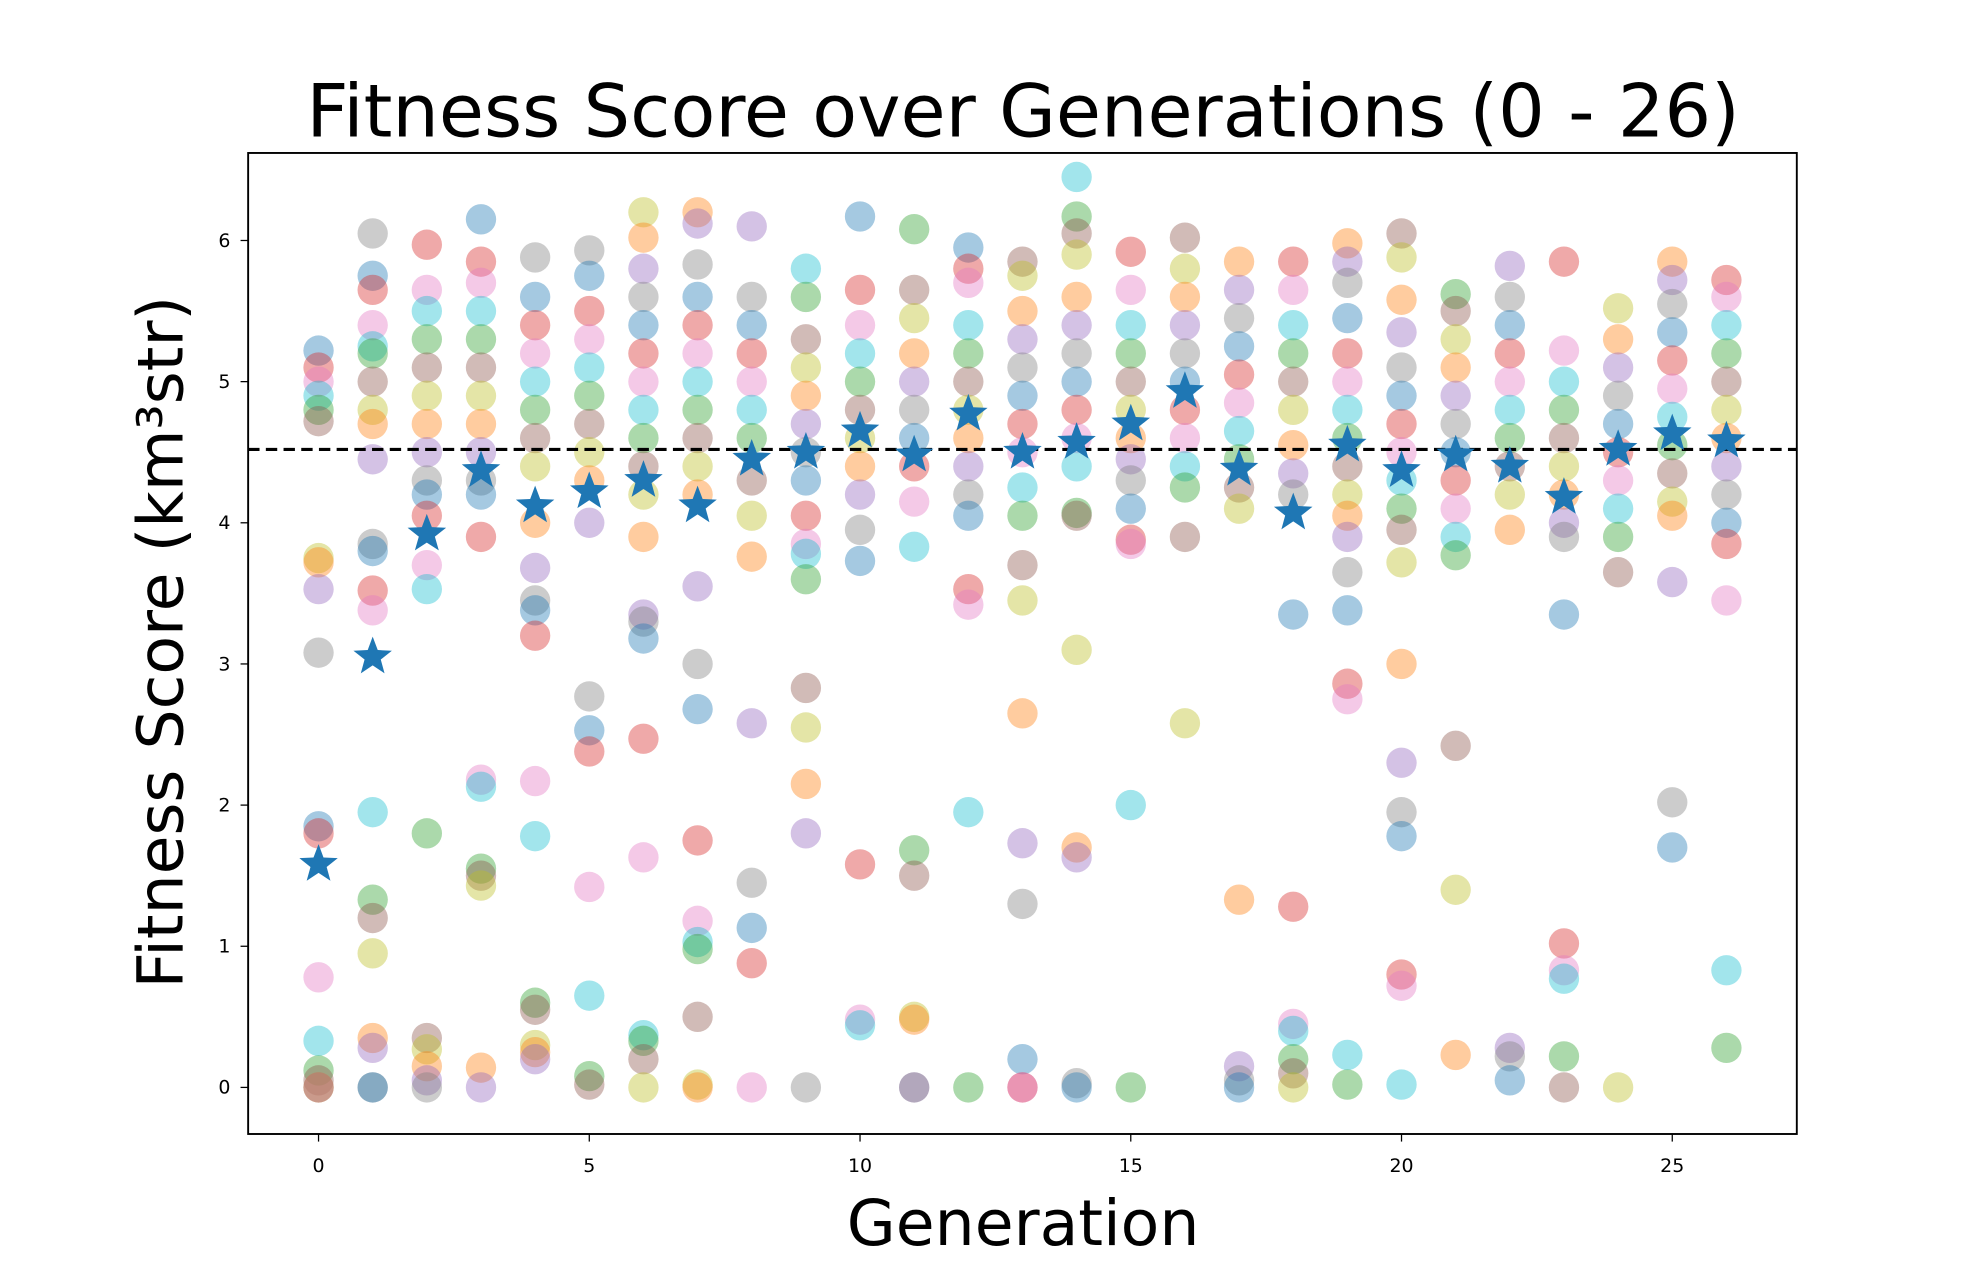 The image size is (1983, 1268). I want to click on x-tick-label: 5, so click(589, 1166).